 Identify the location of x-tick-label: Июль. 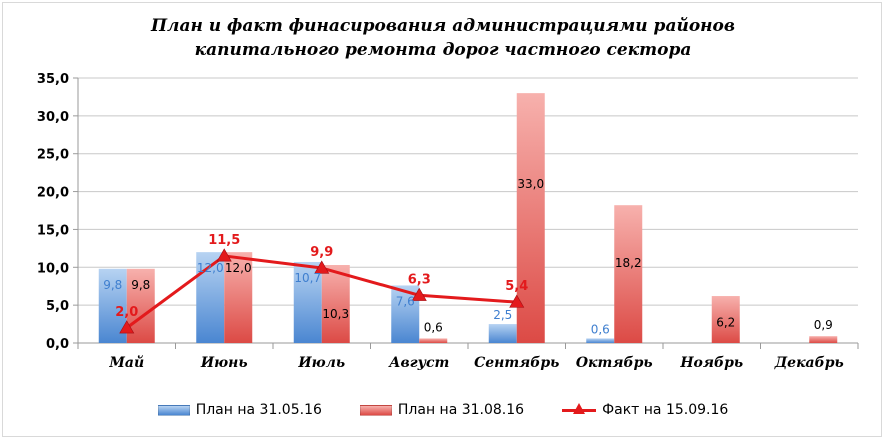
(321, 363).